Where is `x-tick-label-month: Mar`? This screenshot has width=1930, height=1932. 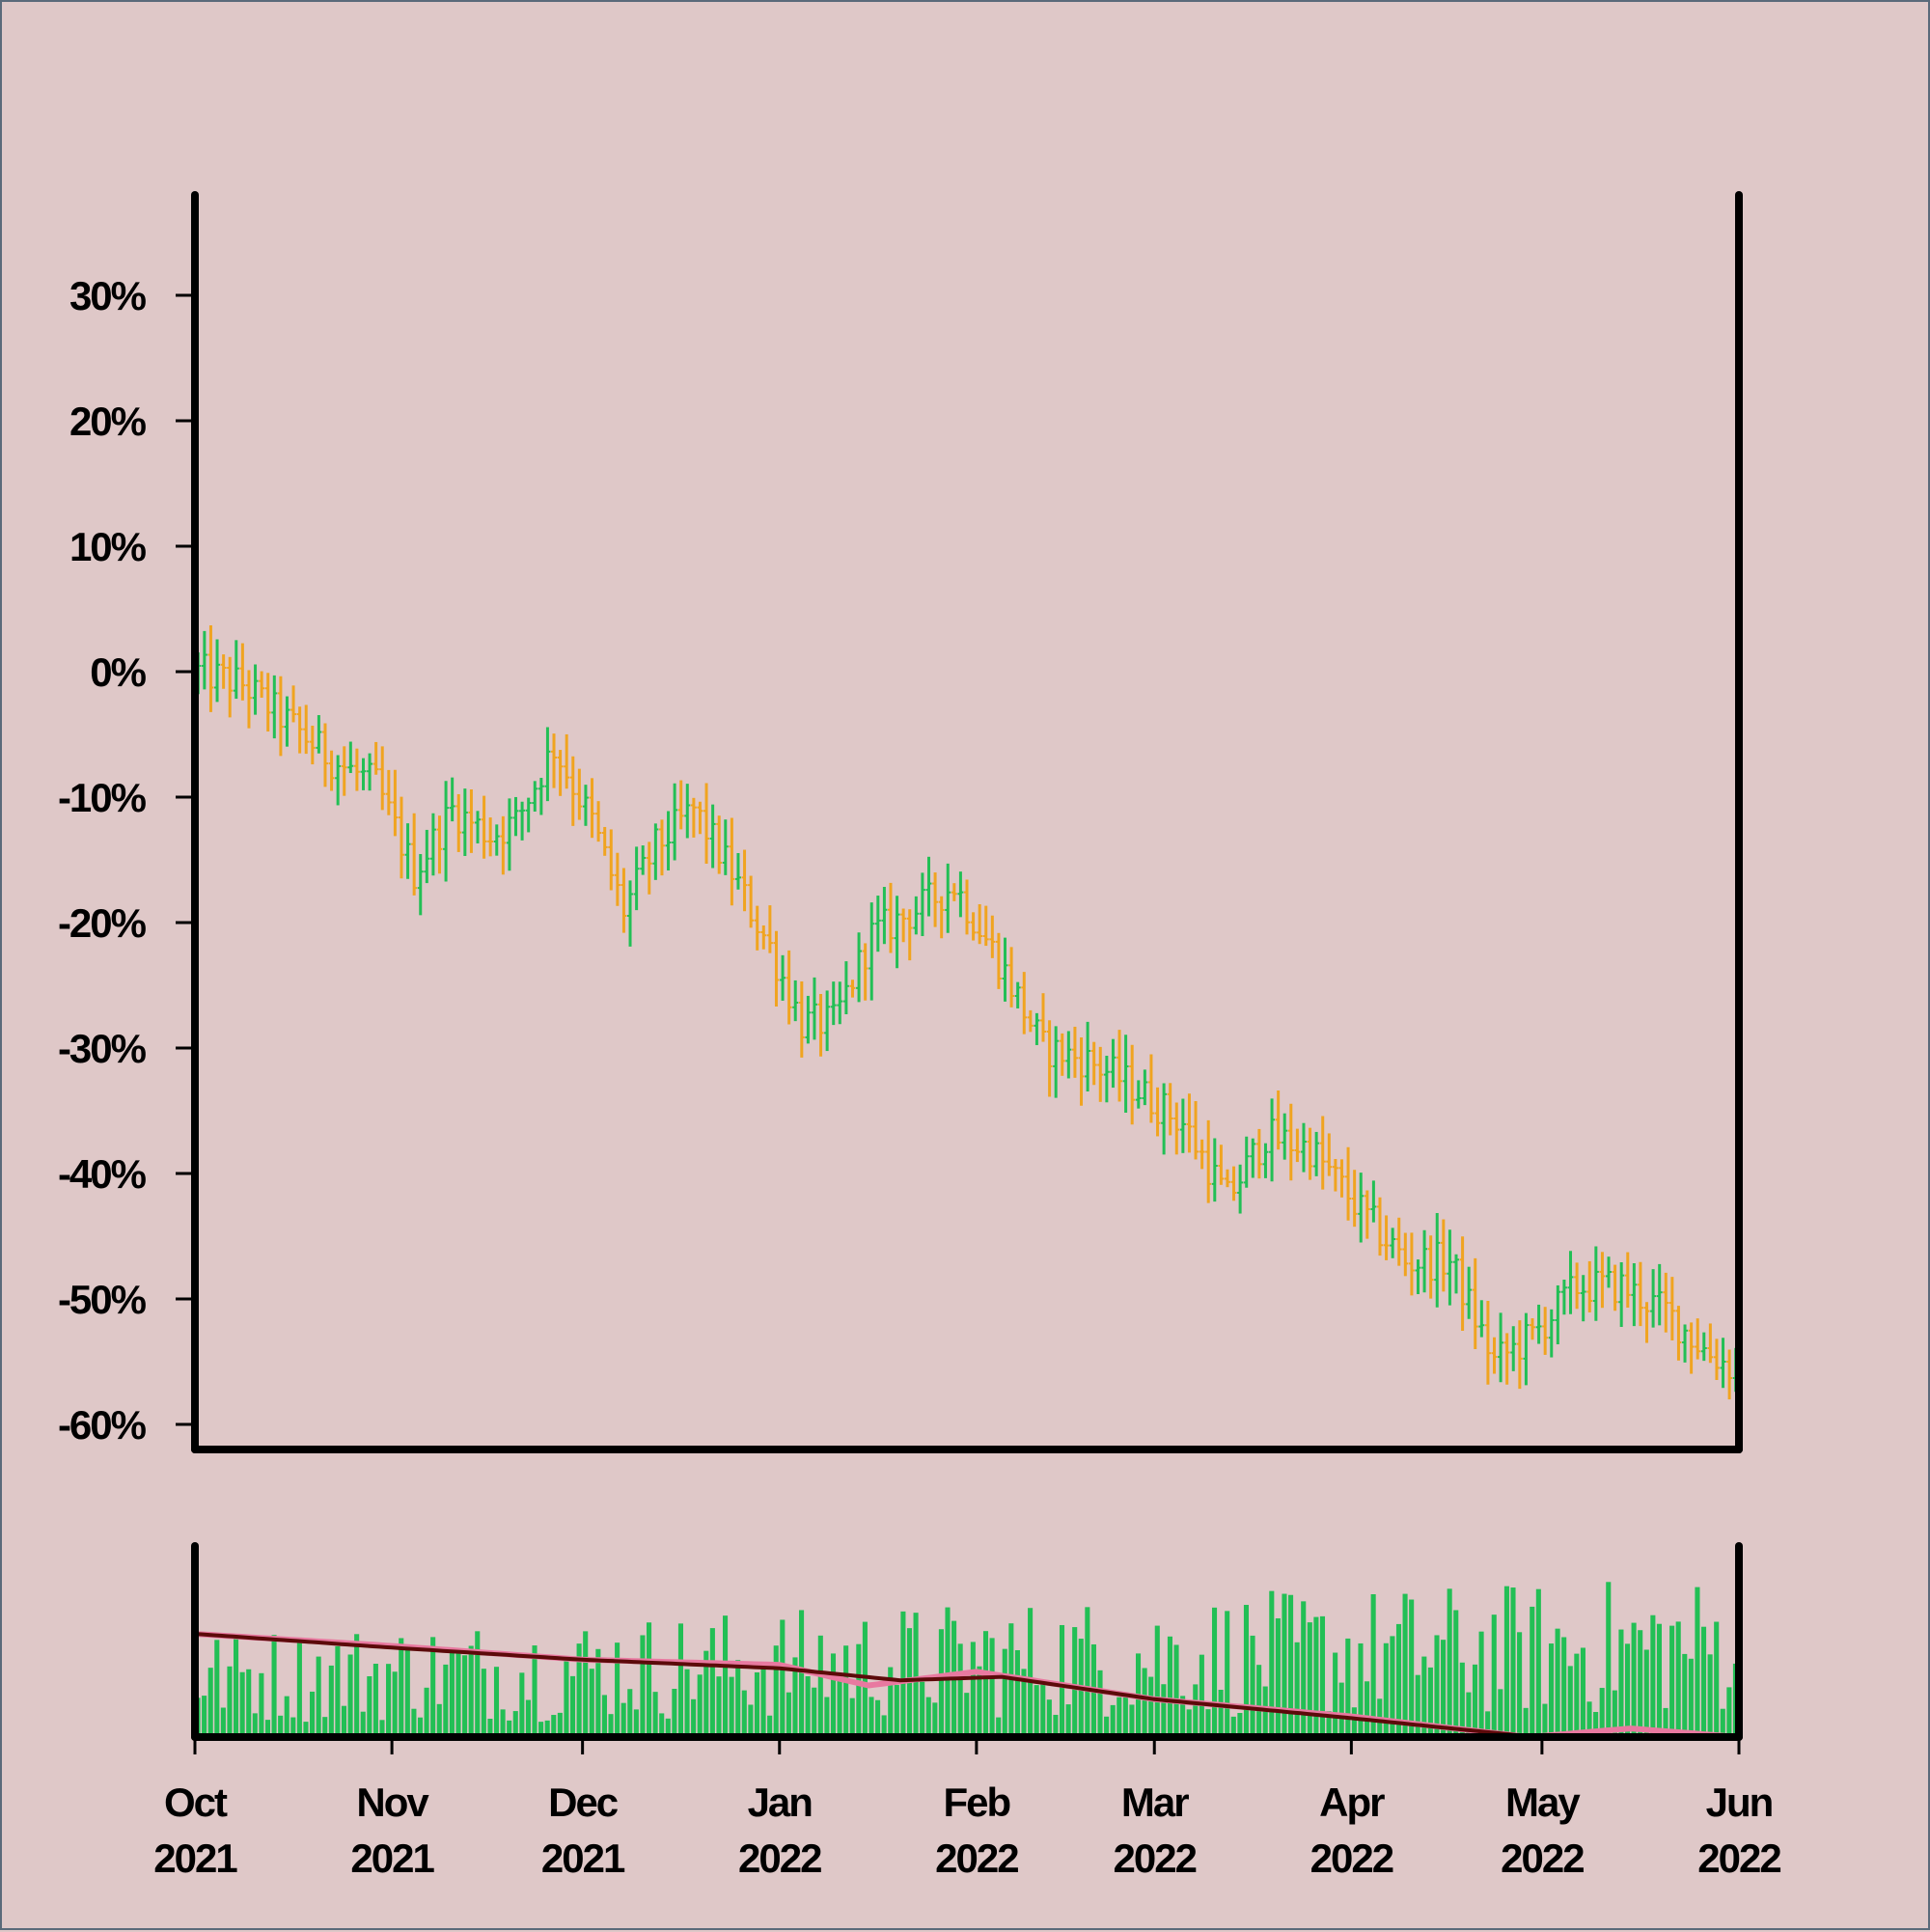
x-tick-label-month: Mar is located at coordinates (1155, 1802).